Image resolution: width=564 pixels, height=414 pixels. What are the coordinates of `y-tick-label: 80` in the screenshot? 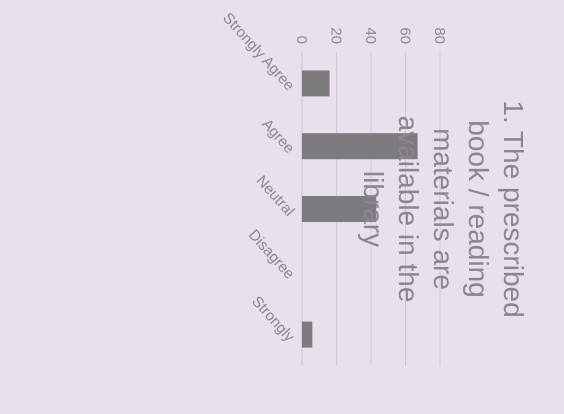 It's located at (439, 35).